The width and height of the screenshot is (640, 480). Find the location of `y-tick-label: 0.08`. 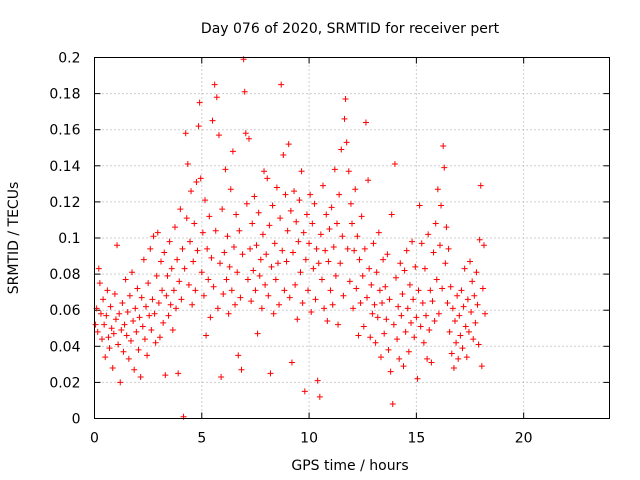

y-tick-label: 0.08 is located at coordinates (64, 275).